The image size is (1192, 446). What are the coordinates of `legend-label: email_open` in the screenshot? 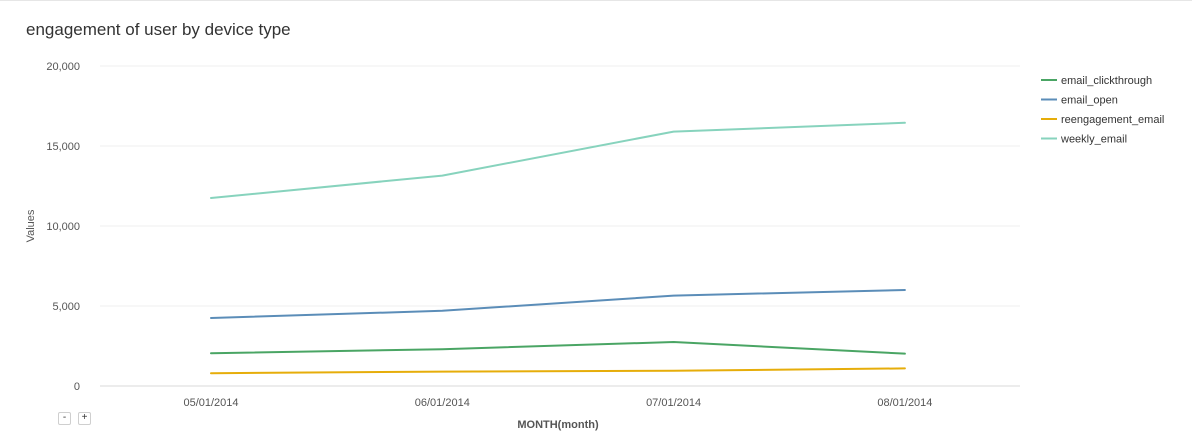 It's located at (1089, 101).